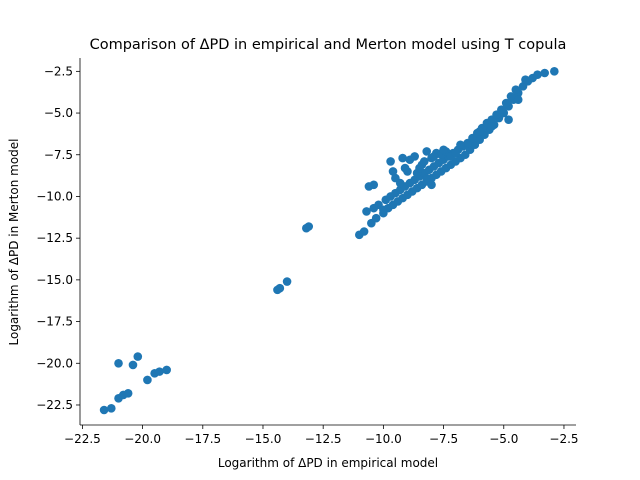 The width and height of the screenshot is (640, 480). What do you see at coordinates (563, 439) in the screenshot?
I see `x-tick-label: −2.5` at bounding box center [563, 439].